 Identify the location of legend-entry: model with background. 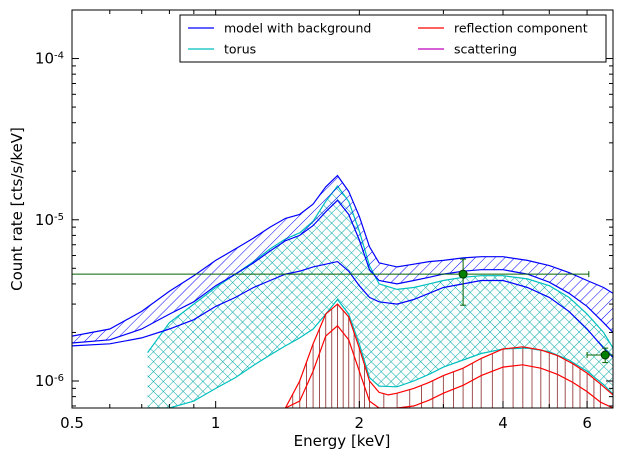
(279, 28).